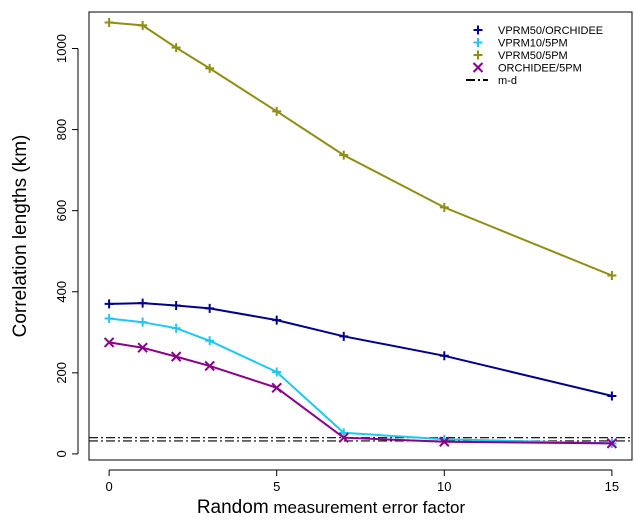 The width and height of the screenshot is (634, 523). What do you see at coordinates (61, 48) in the screenshot?
I see `y-tick-label: 1000` at bounding box center [61, 48].